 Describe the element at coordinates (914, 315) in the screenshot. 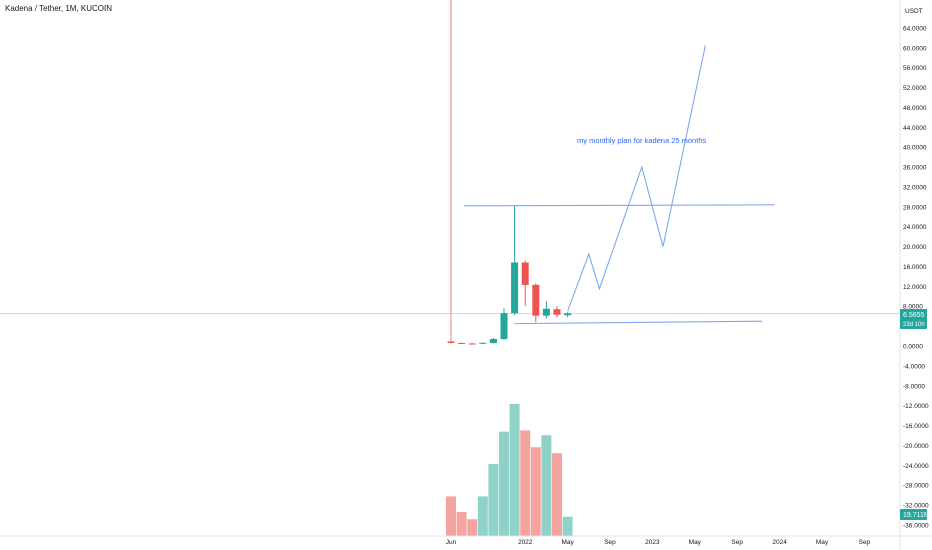

I see `price-tag-value: 6.5655` at that location.